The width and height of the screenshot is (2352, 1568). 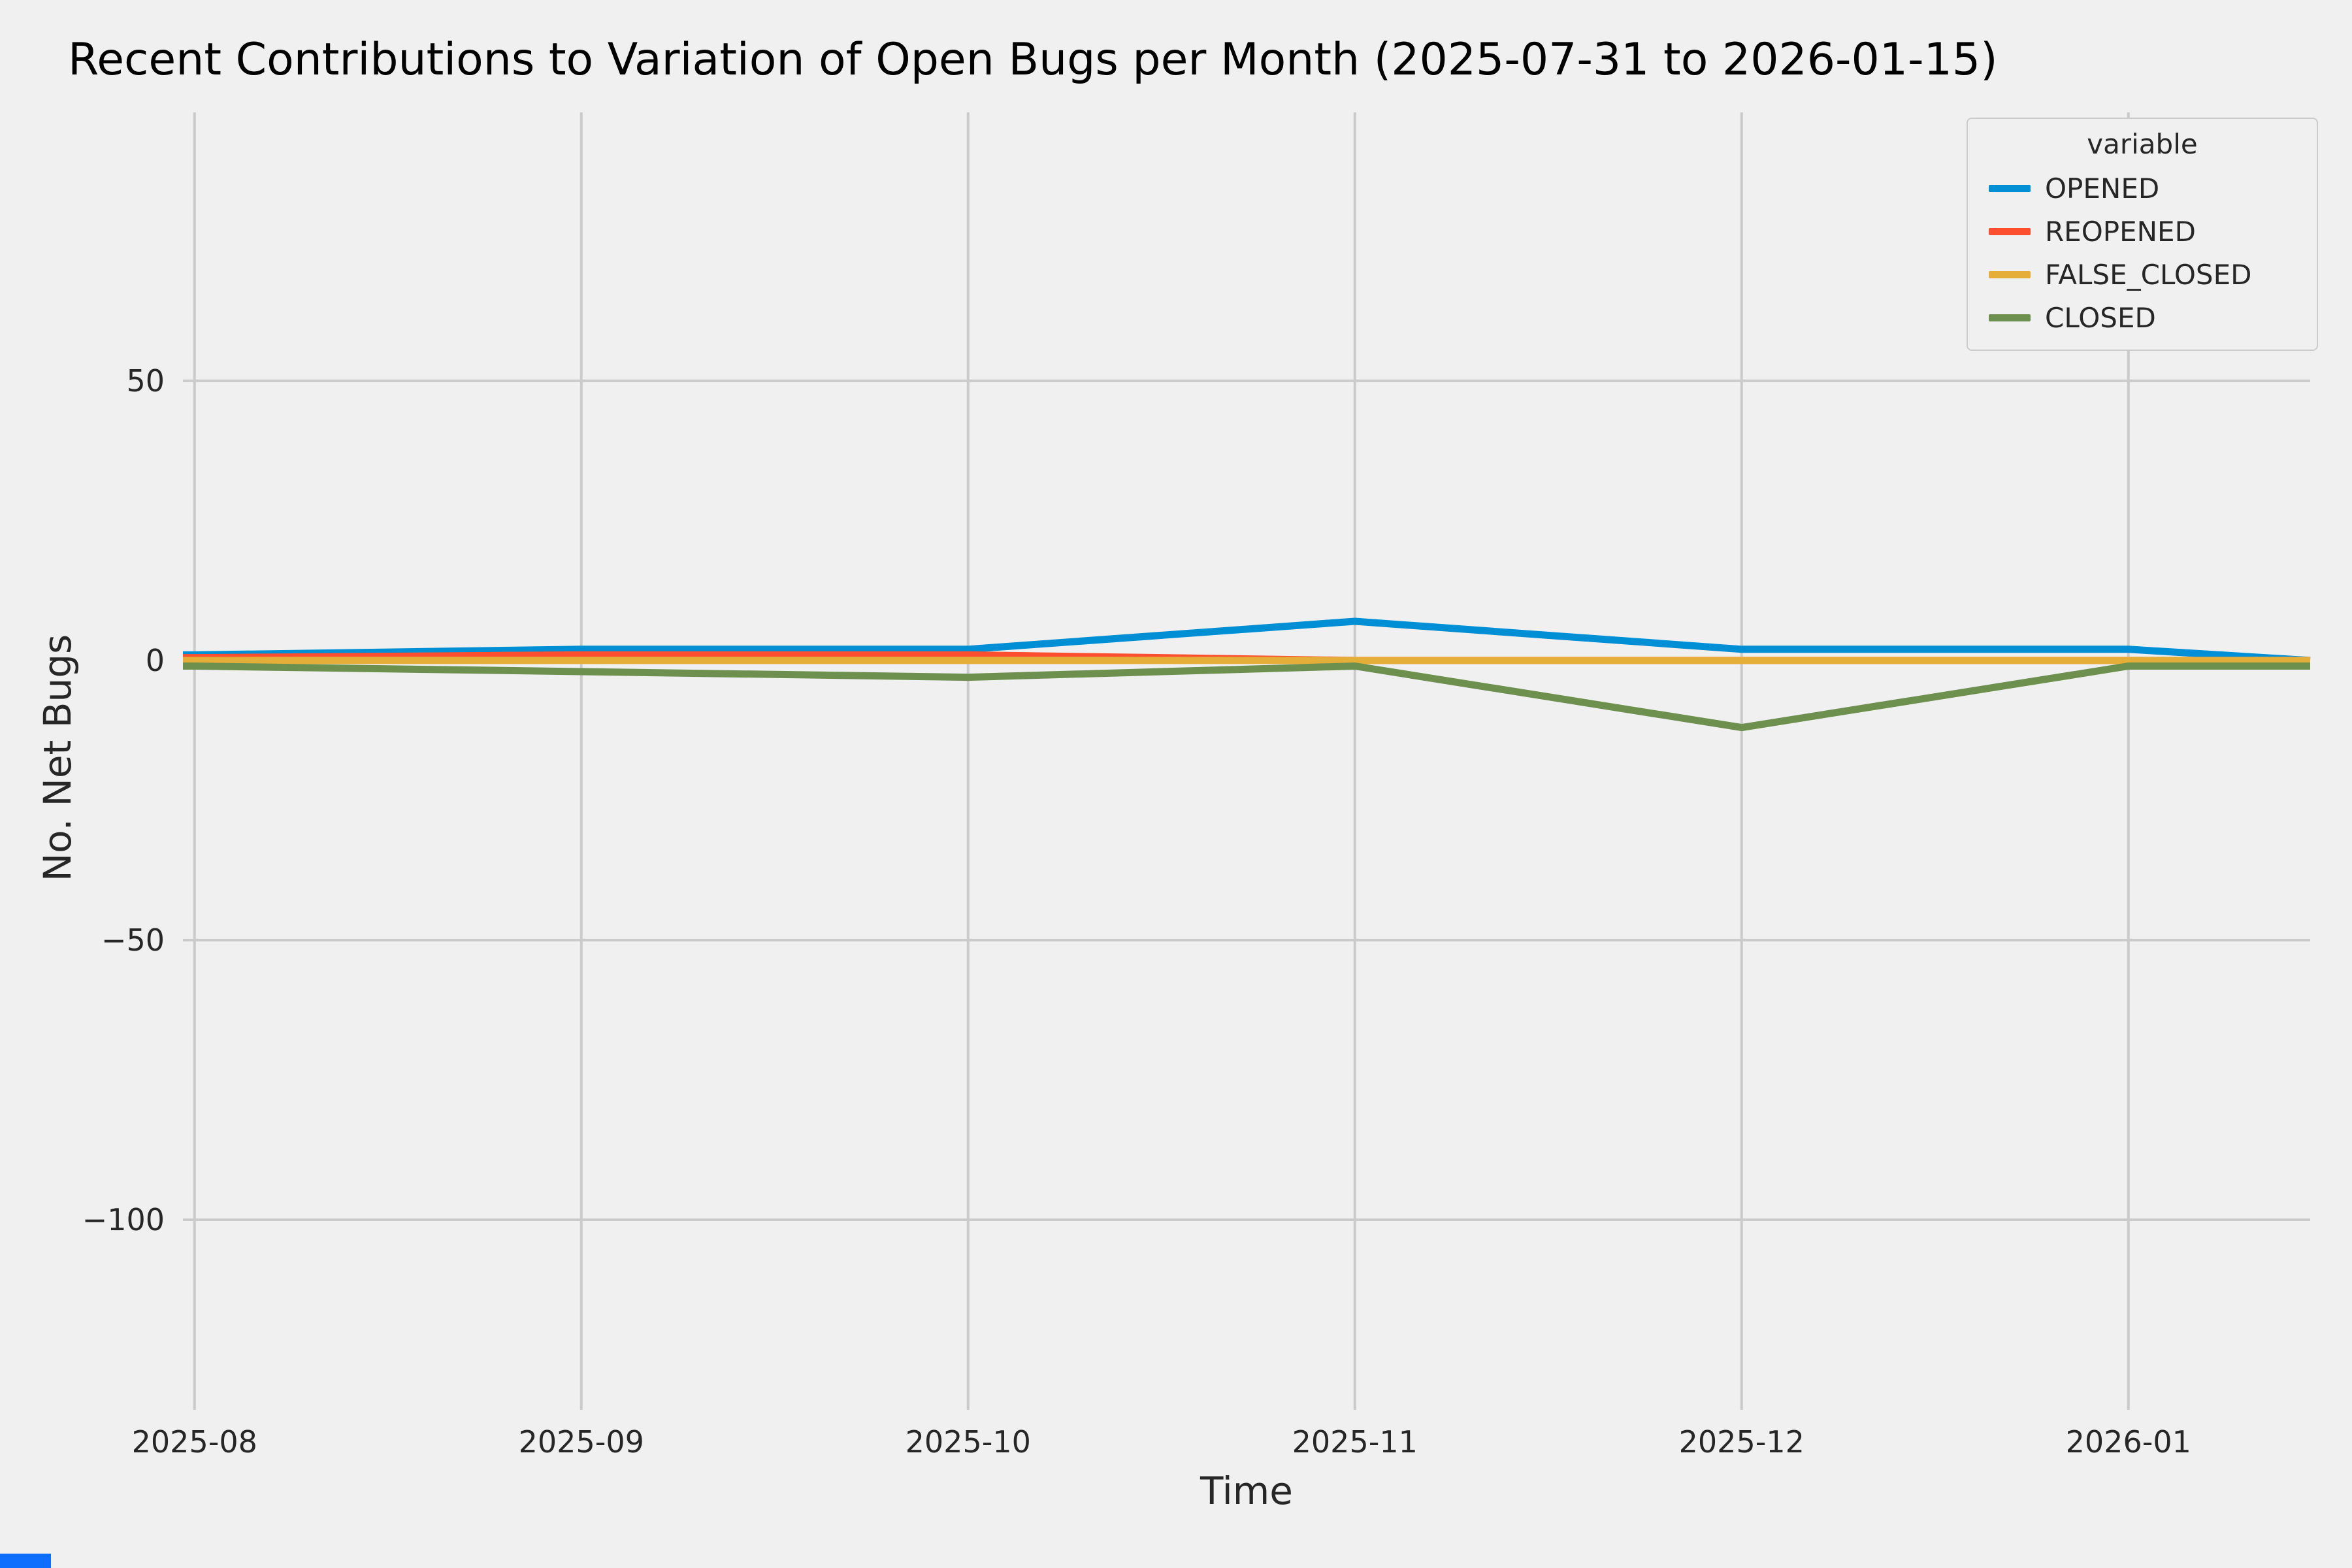 What do you see at coordinates (145, 381) in the screenshot?
I see `y-tick-label: 50` at bounding box center [145, 381].